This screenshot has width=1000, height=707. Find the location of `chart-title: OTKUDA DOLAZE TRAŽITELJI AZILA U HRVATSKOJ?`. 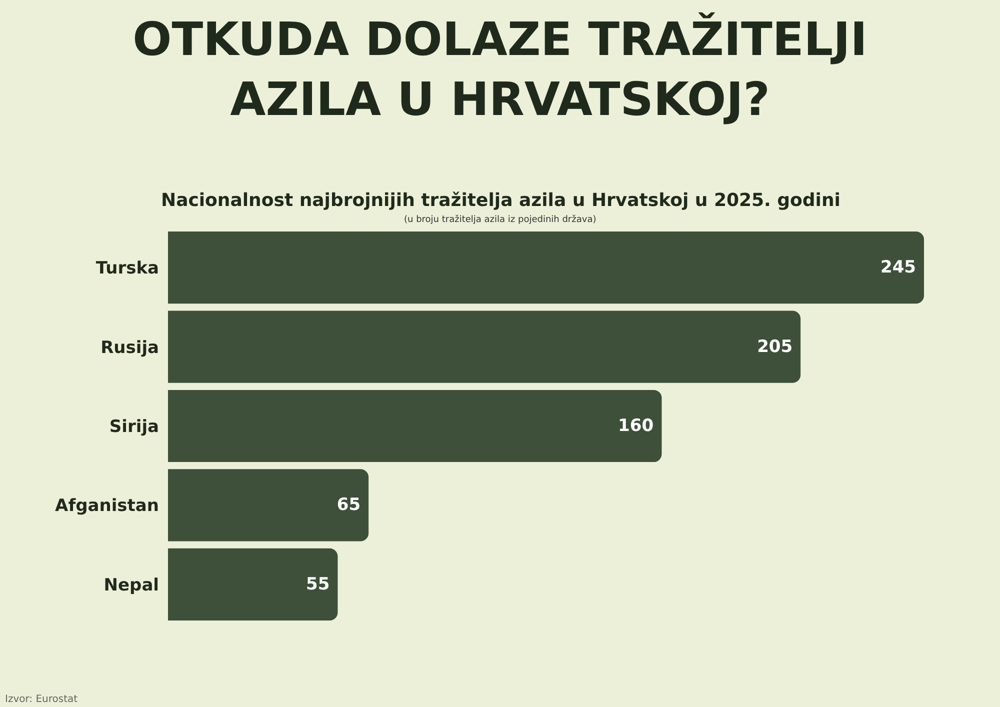

chart-title: OTKUDA DOLAZE TRAŽITELJI AZILA U HRVATSKOJ? is located at coordinates (500, 69).